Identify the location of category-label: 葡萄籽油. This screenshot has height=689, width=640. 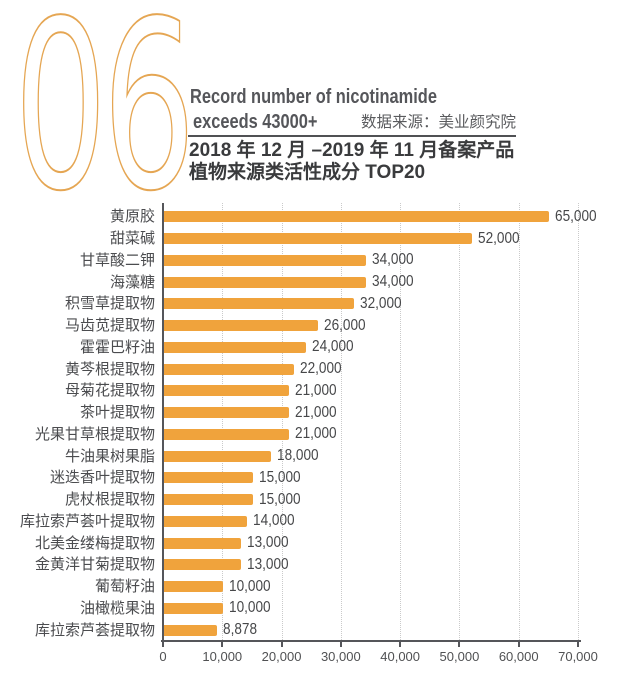
(124, 587).